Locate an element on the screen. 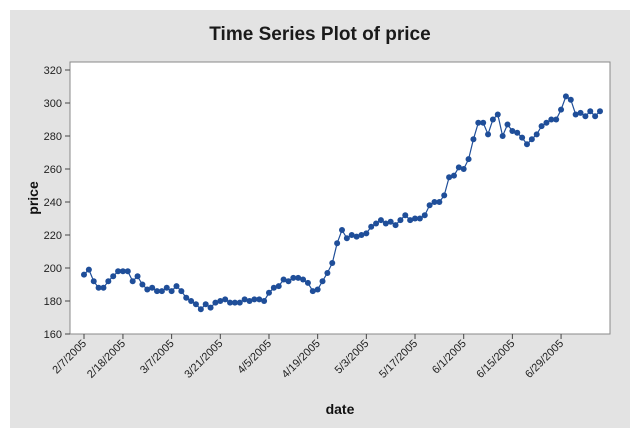 Image resolution: width=640 pixels, height=440 pixels. y-tick-label: 300 is located at coordinates (53, 104).